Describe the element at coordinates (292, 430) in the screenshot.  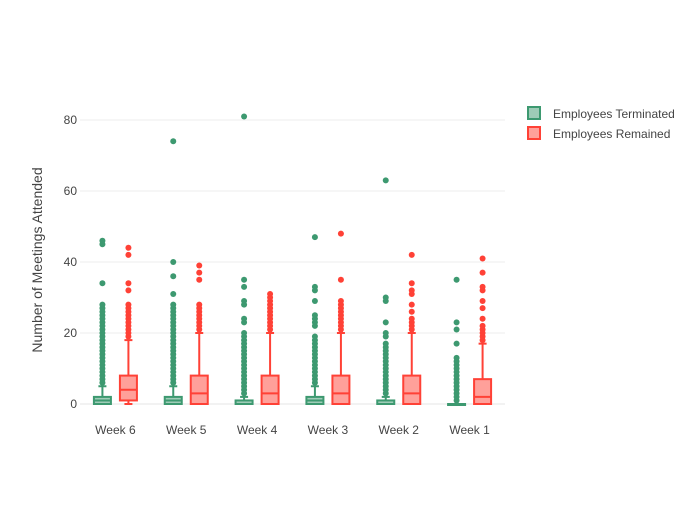
I see `x-axis-ticks: Week 6 Week 5 Week 4 Week 3 Week 2 Week 1` at that location.